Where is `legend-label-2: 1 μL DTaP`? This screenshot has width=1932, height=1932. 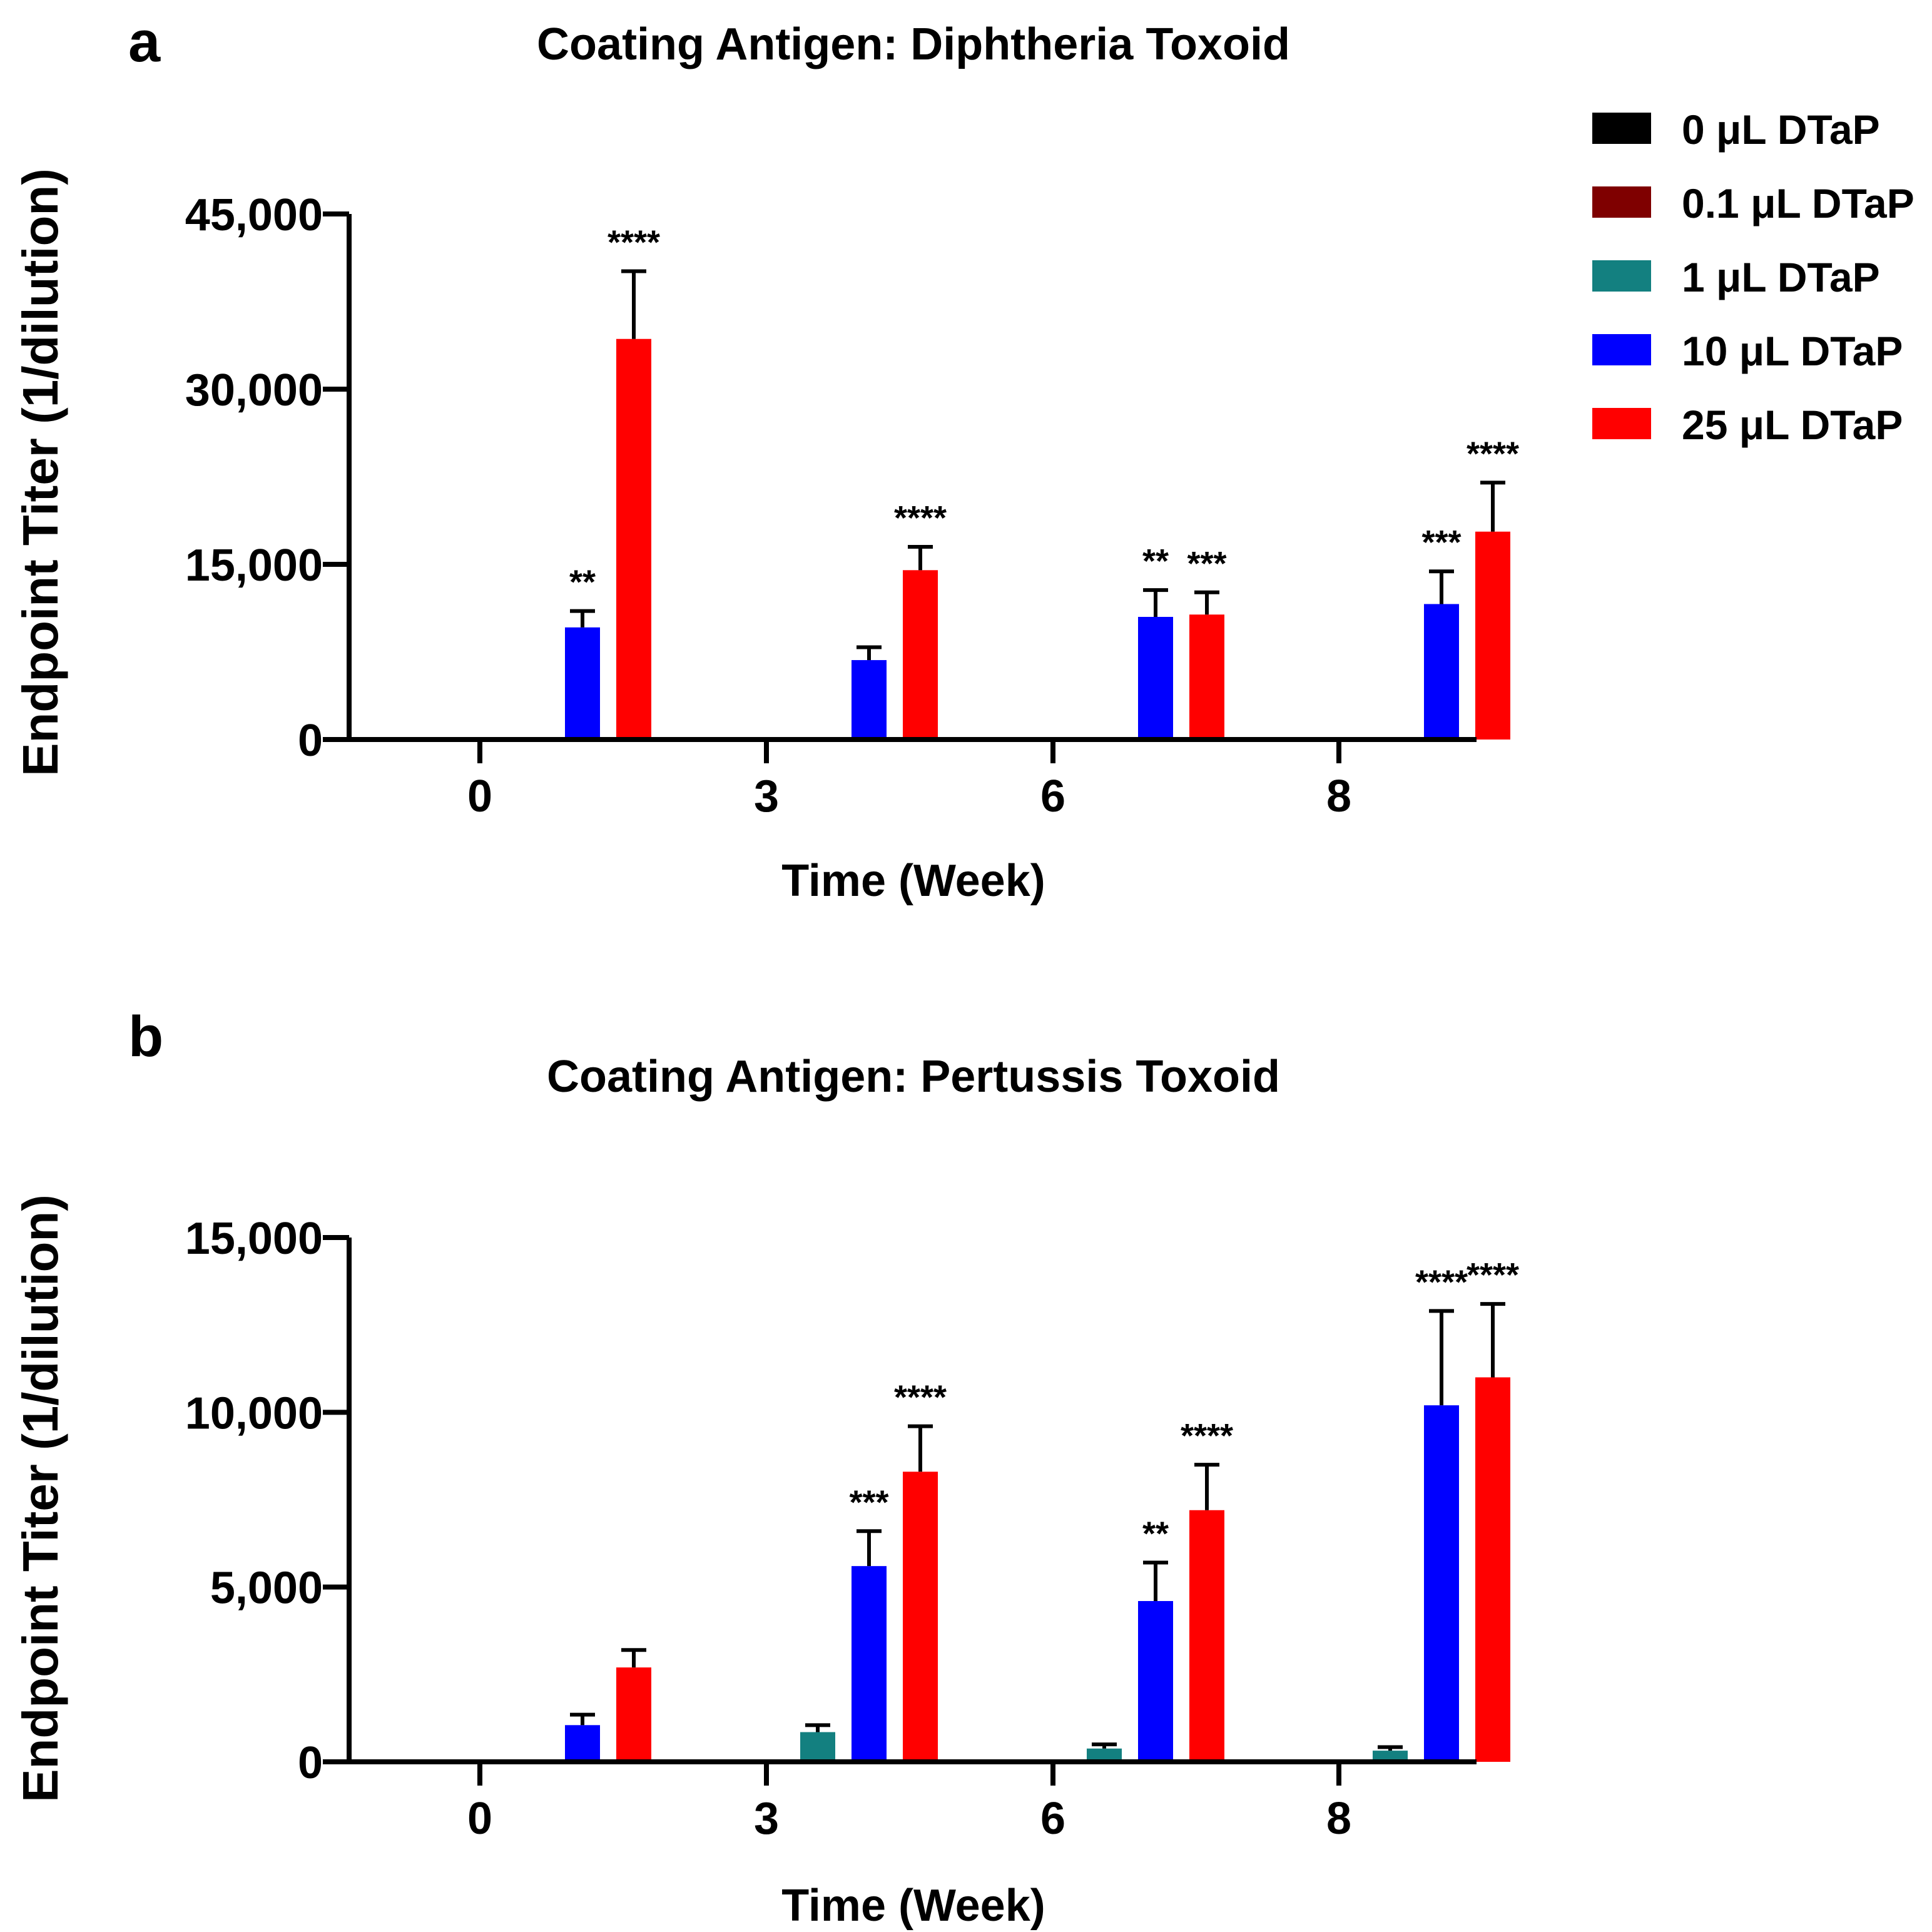
legend-label-2: 1 μL DTaP is located at coordinates (1781, 277).